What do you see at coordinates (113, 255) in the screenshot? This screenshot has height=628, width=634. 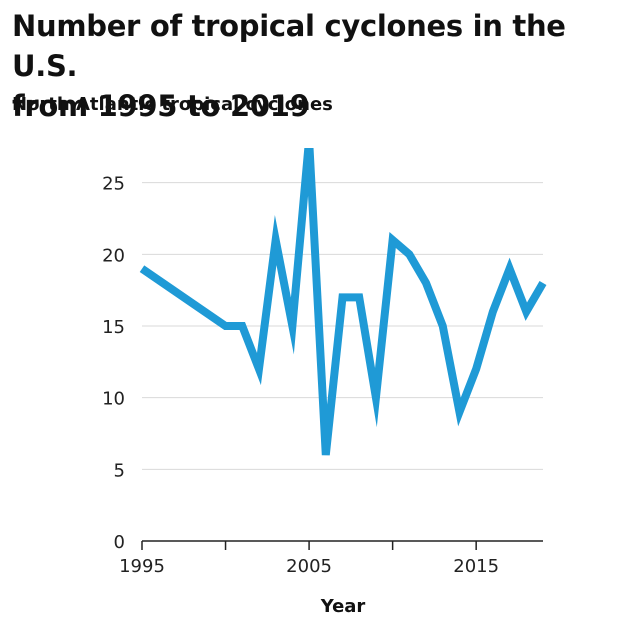 I see `y-tick-label-20: 20` at bounding box center [113, 255].